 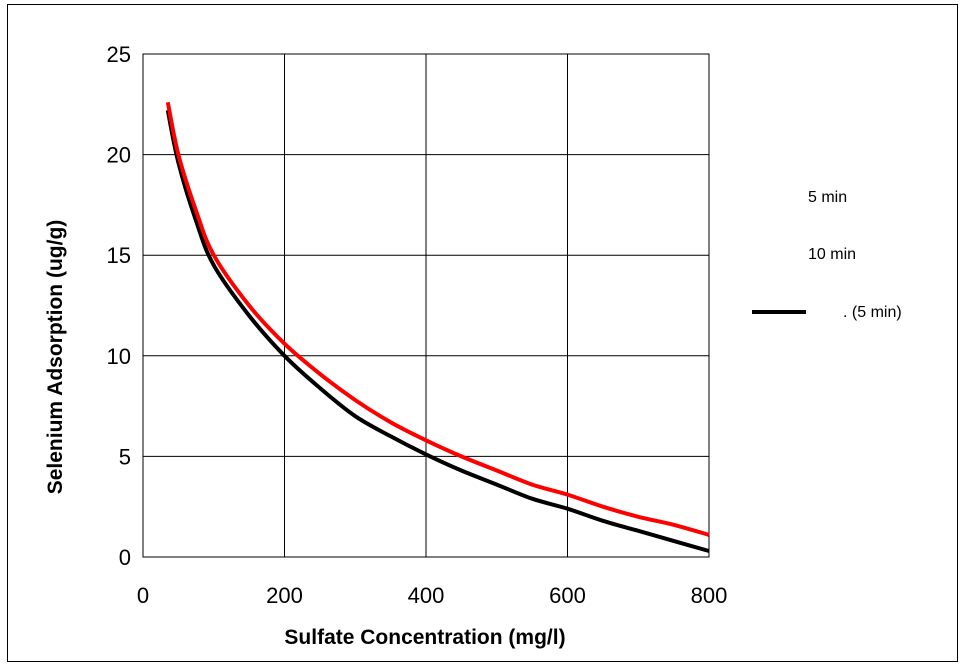 I want to click on y-tick-label: 15, so click(x=119, y=255).